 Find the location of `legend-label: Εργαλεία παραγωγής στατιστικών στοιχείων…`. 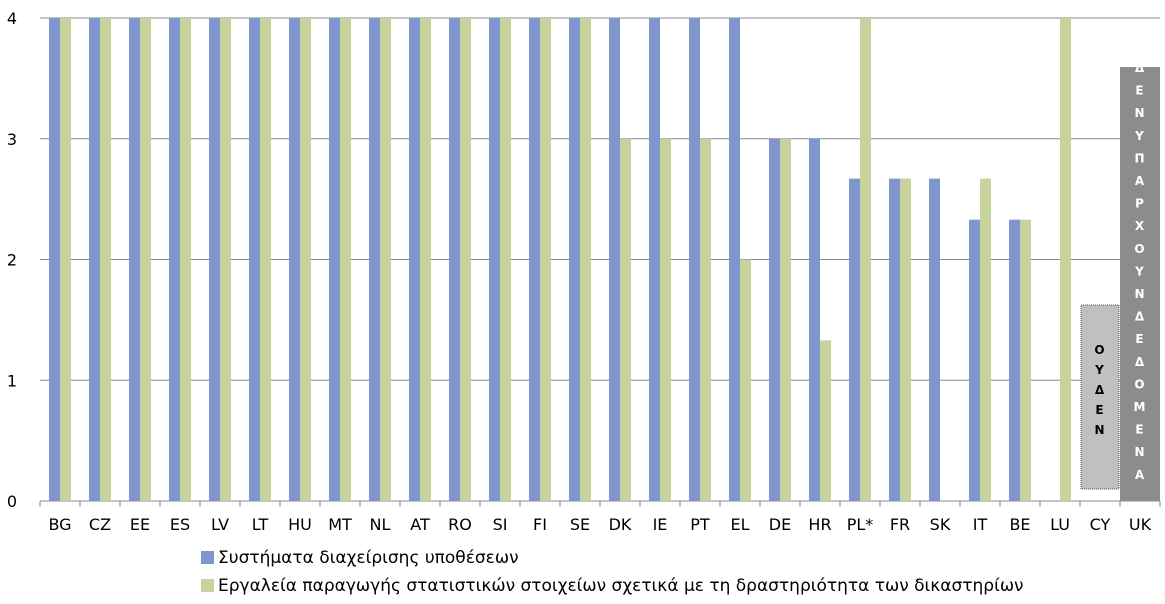

legend-label: Εργαλεία παραγωγής στατιστικών στοιχείων… is located at coordinates (621, 586).